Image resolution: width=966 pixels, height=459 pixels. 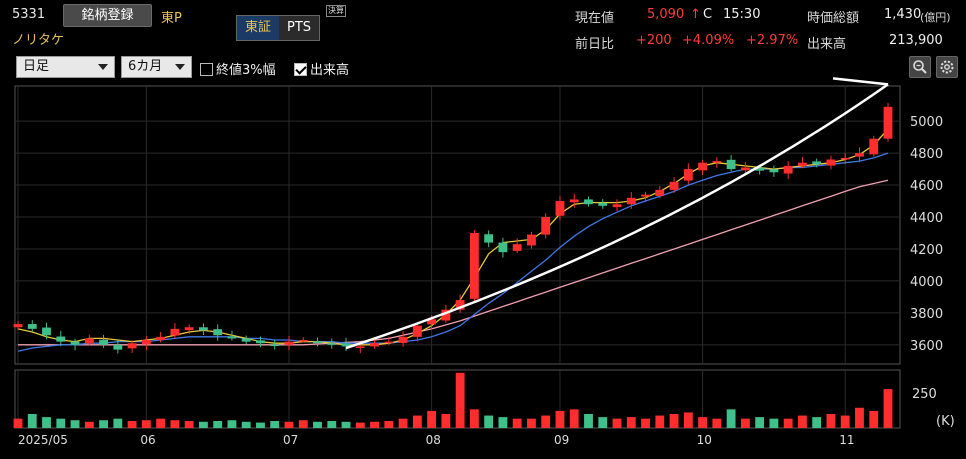 What do you see at coordinates (926, 314) in the screenshot?
I see `y-tick-label: 3800` at bounding box center [926, 314].